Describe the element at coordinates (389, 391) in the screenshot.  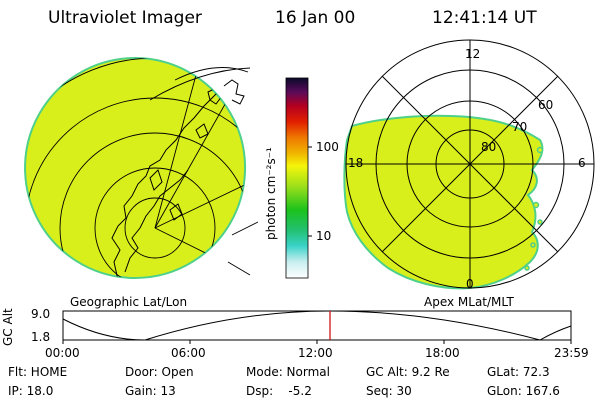
I see `seq-status: Seq: 30` at that location.